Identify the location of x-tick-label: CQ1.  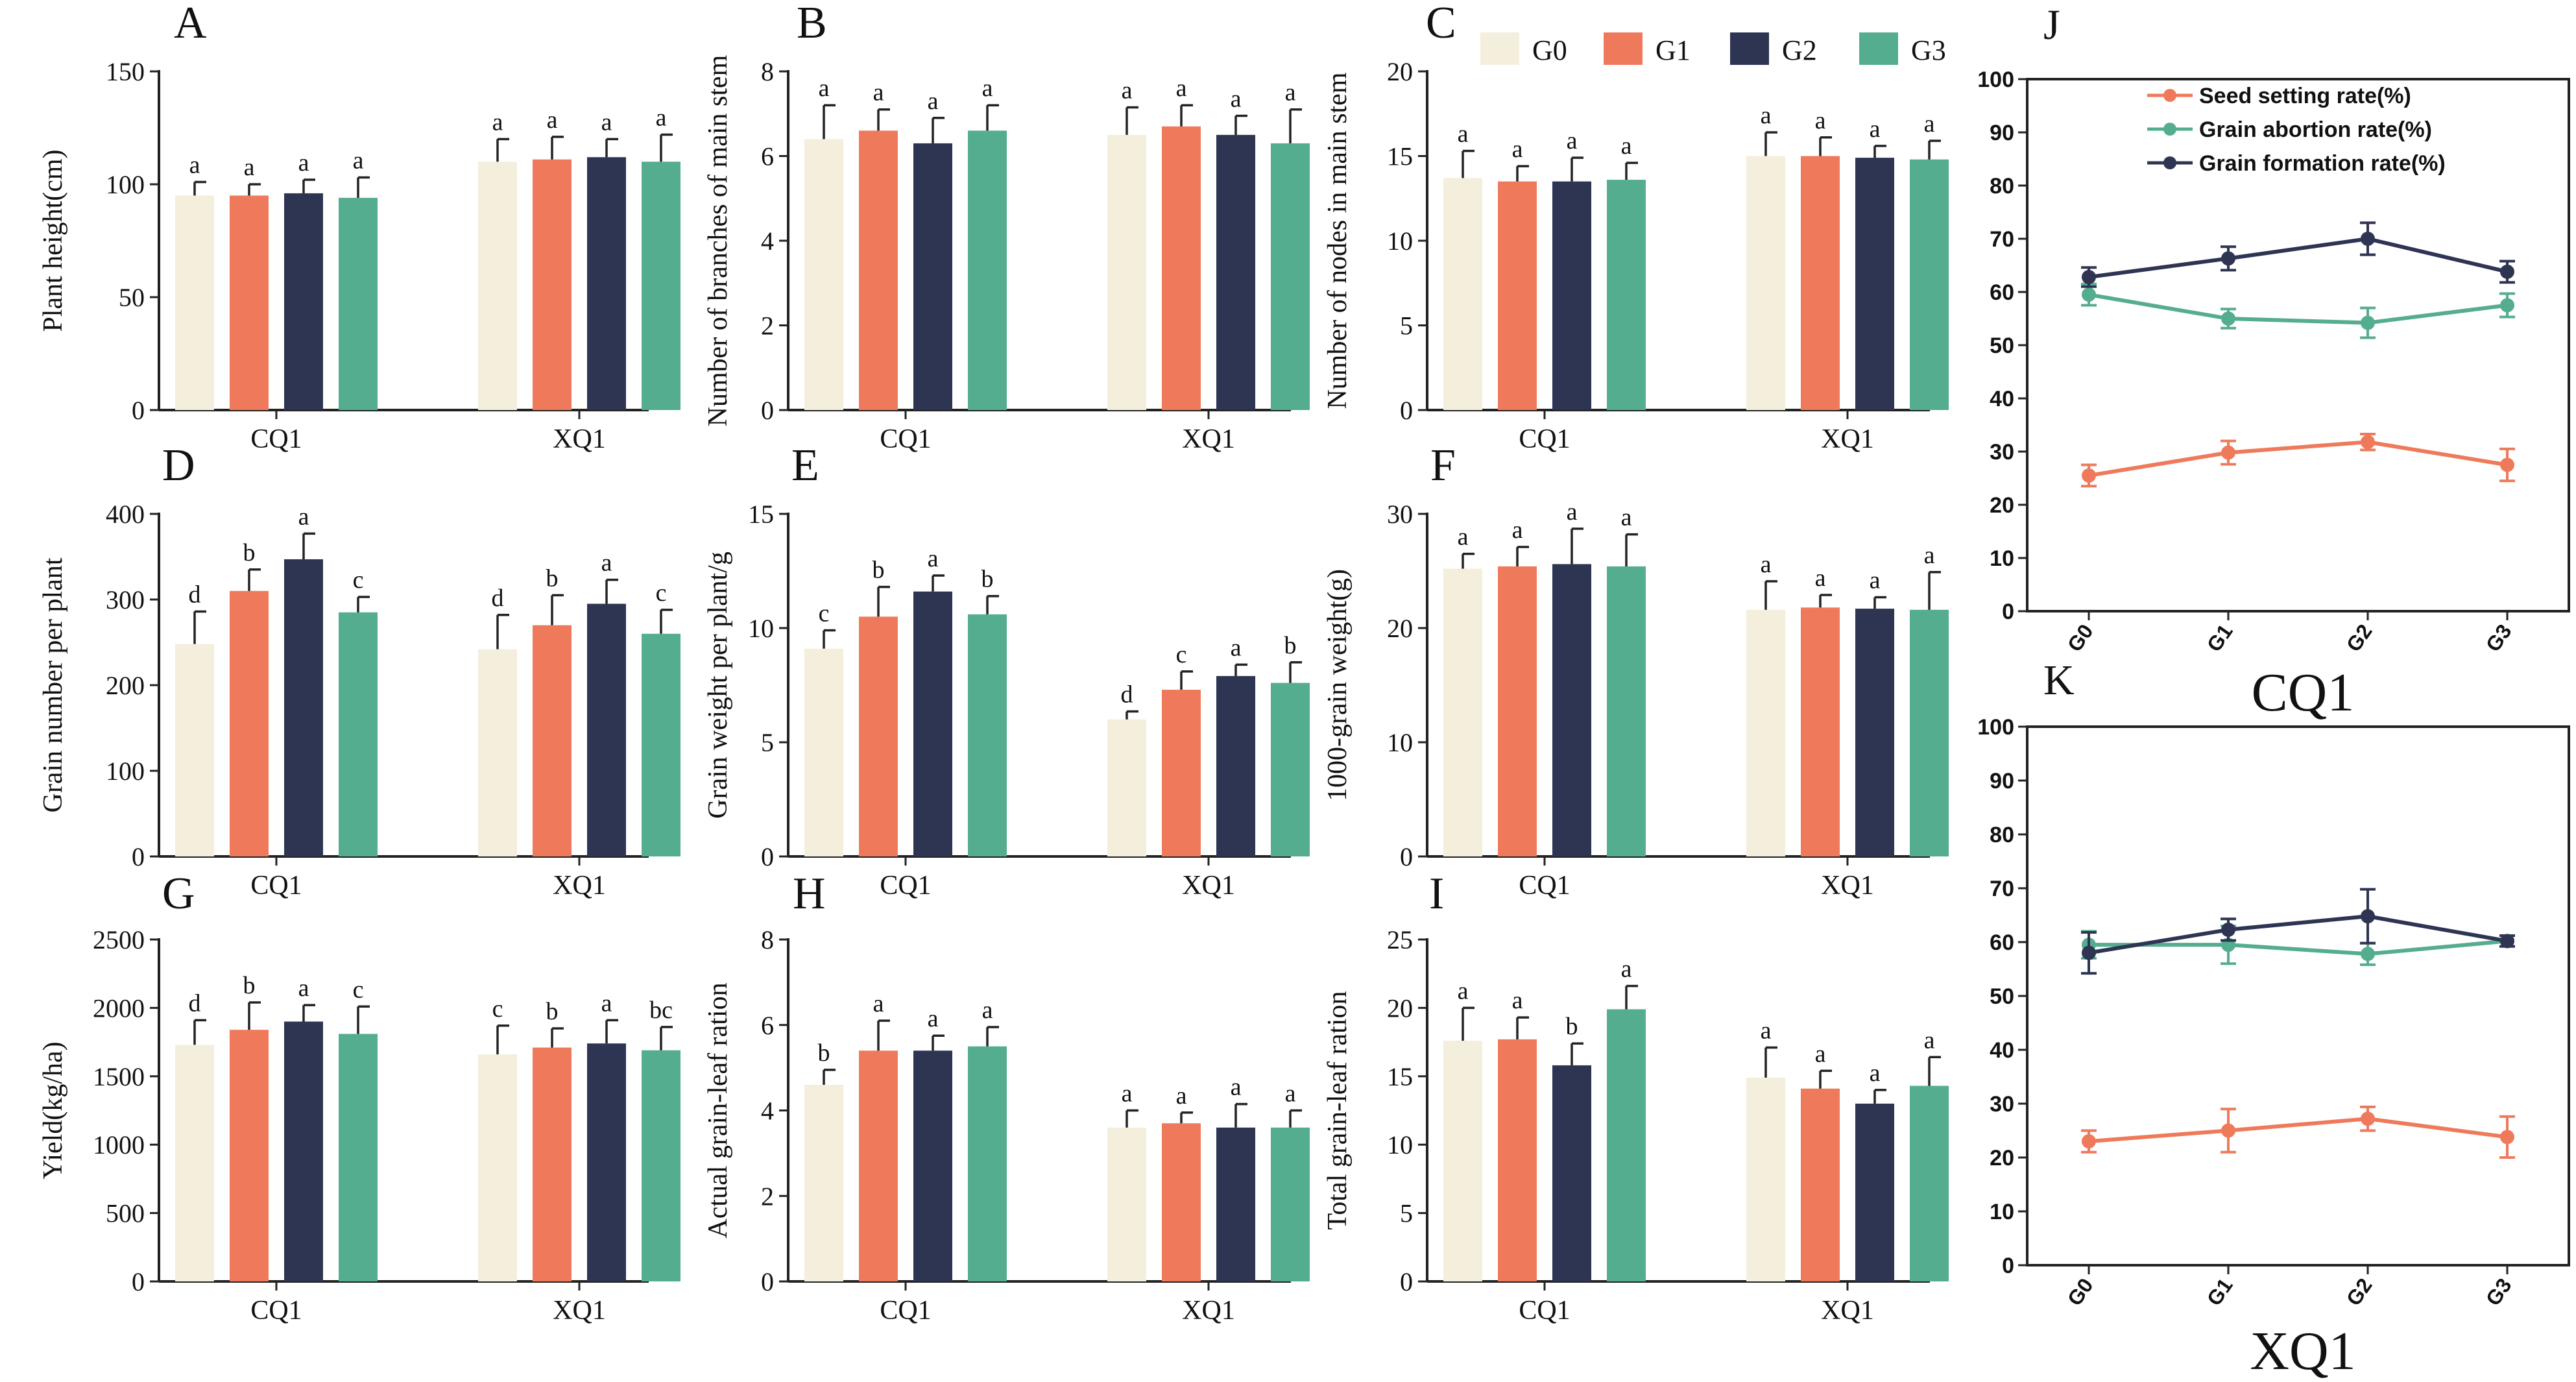
(905, 886).